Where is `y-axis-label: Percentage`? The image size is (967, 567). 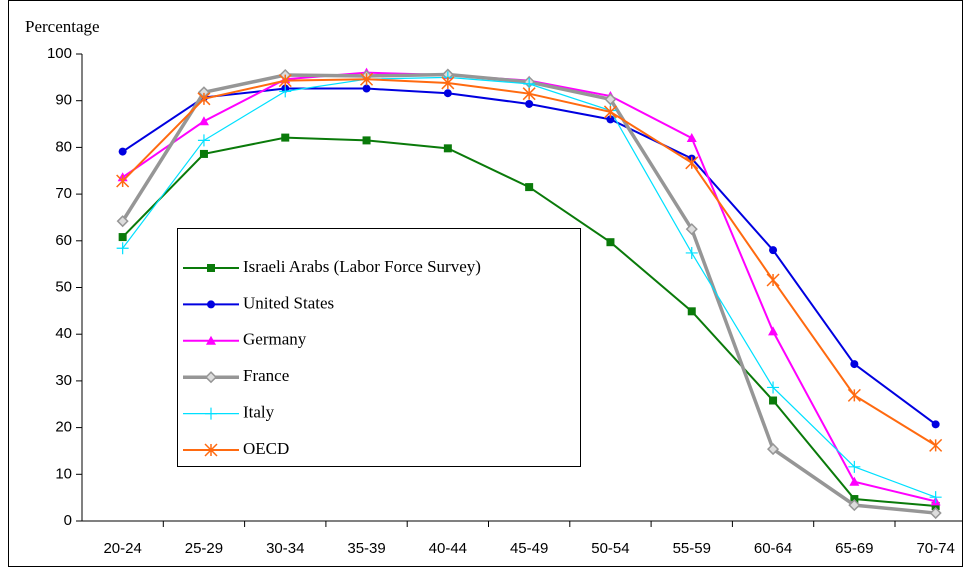 y-axis-label: Percentage is located at coordinates (62, 26).